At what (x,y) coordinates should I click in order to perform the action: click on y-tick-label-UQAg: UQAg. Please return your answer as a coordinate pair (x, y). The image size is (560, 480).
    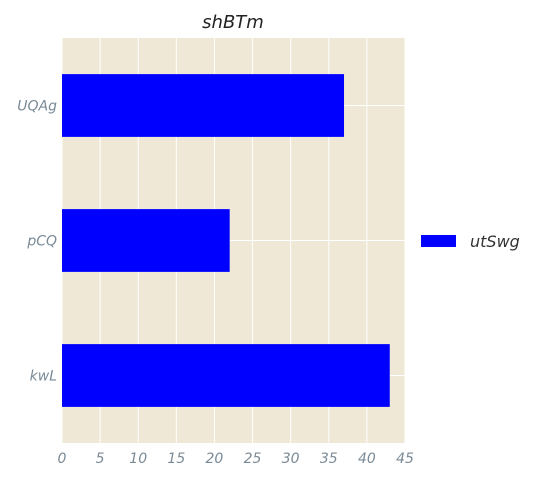
    Looking at the image, I should click on (37, 107).